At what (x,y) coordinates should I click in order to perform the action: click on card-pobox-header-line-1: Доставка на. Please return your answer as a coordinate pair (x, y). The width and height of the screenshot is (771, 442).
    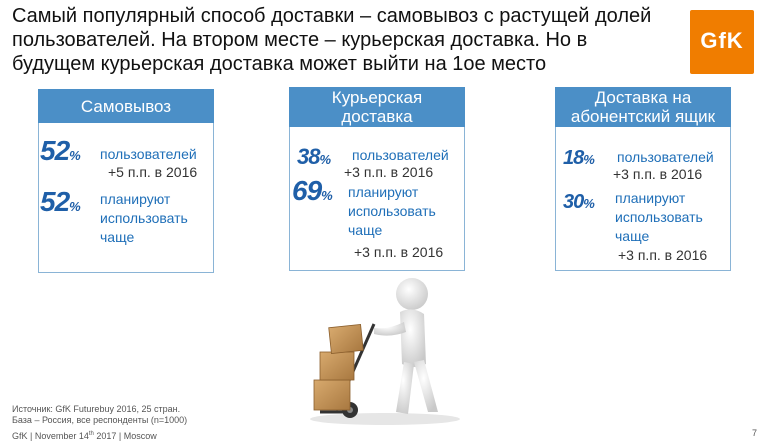
    Looking at the image, I should click on (643, 97).